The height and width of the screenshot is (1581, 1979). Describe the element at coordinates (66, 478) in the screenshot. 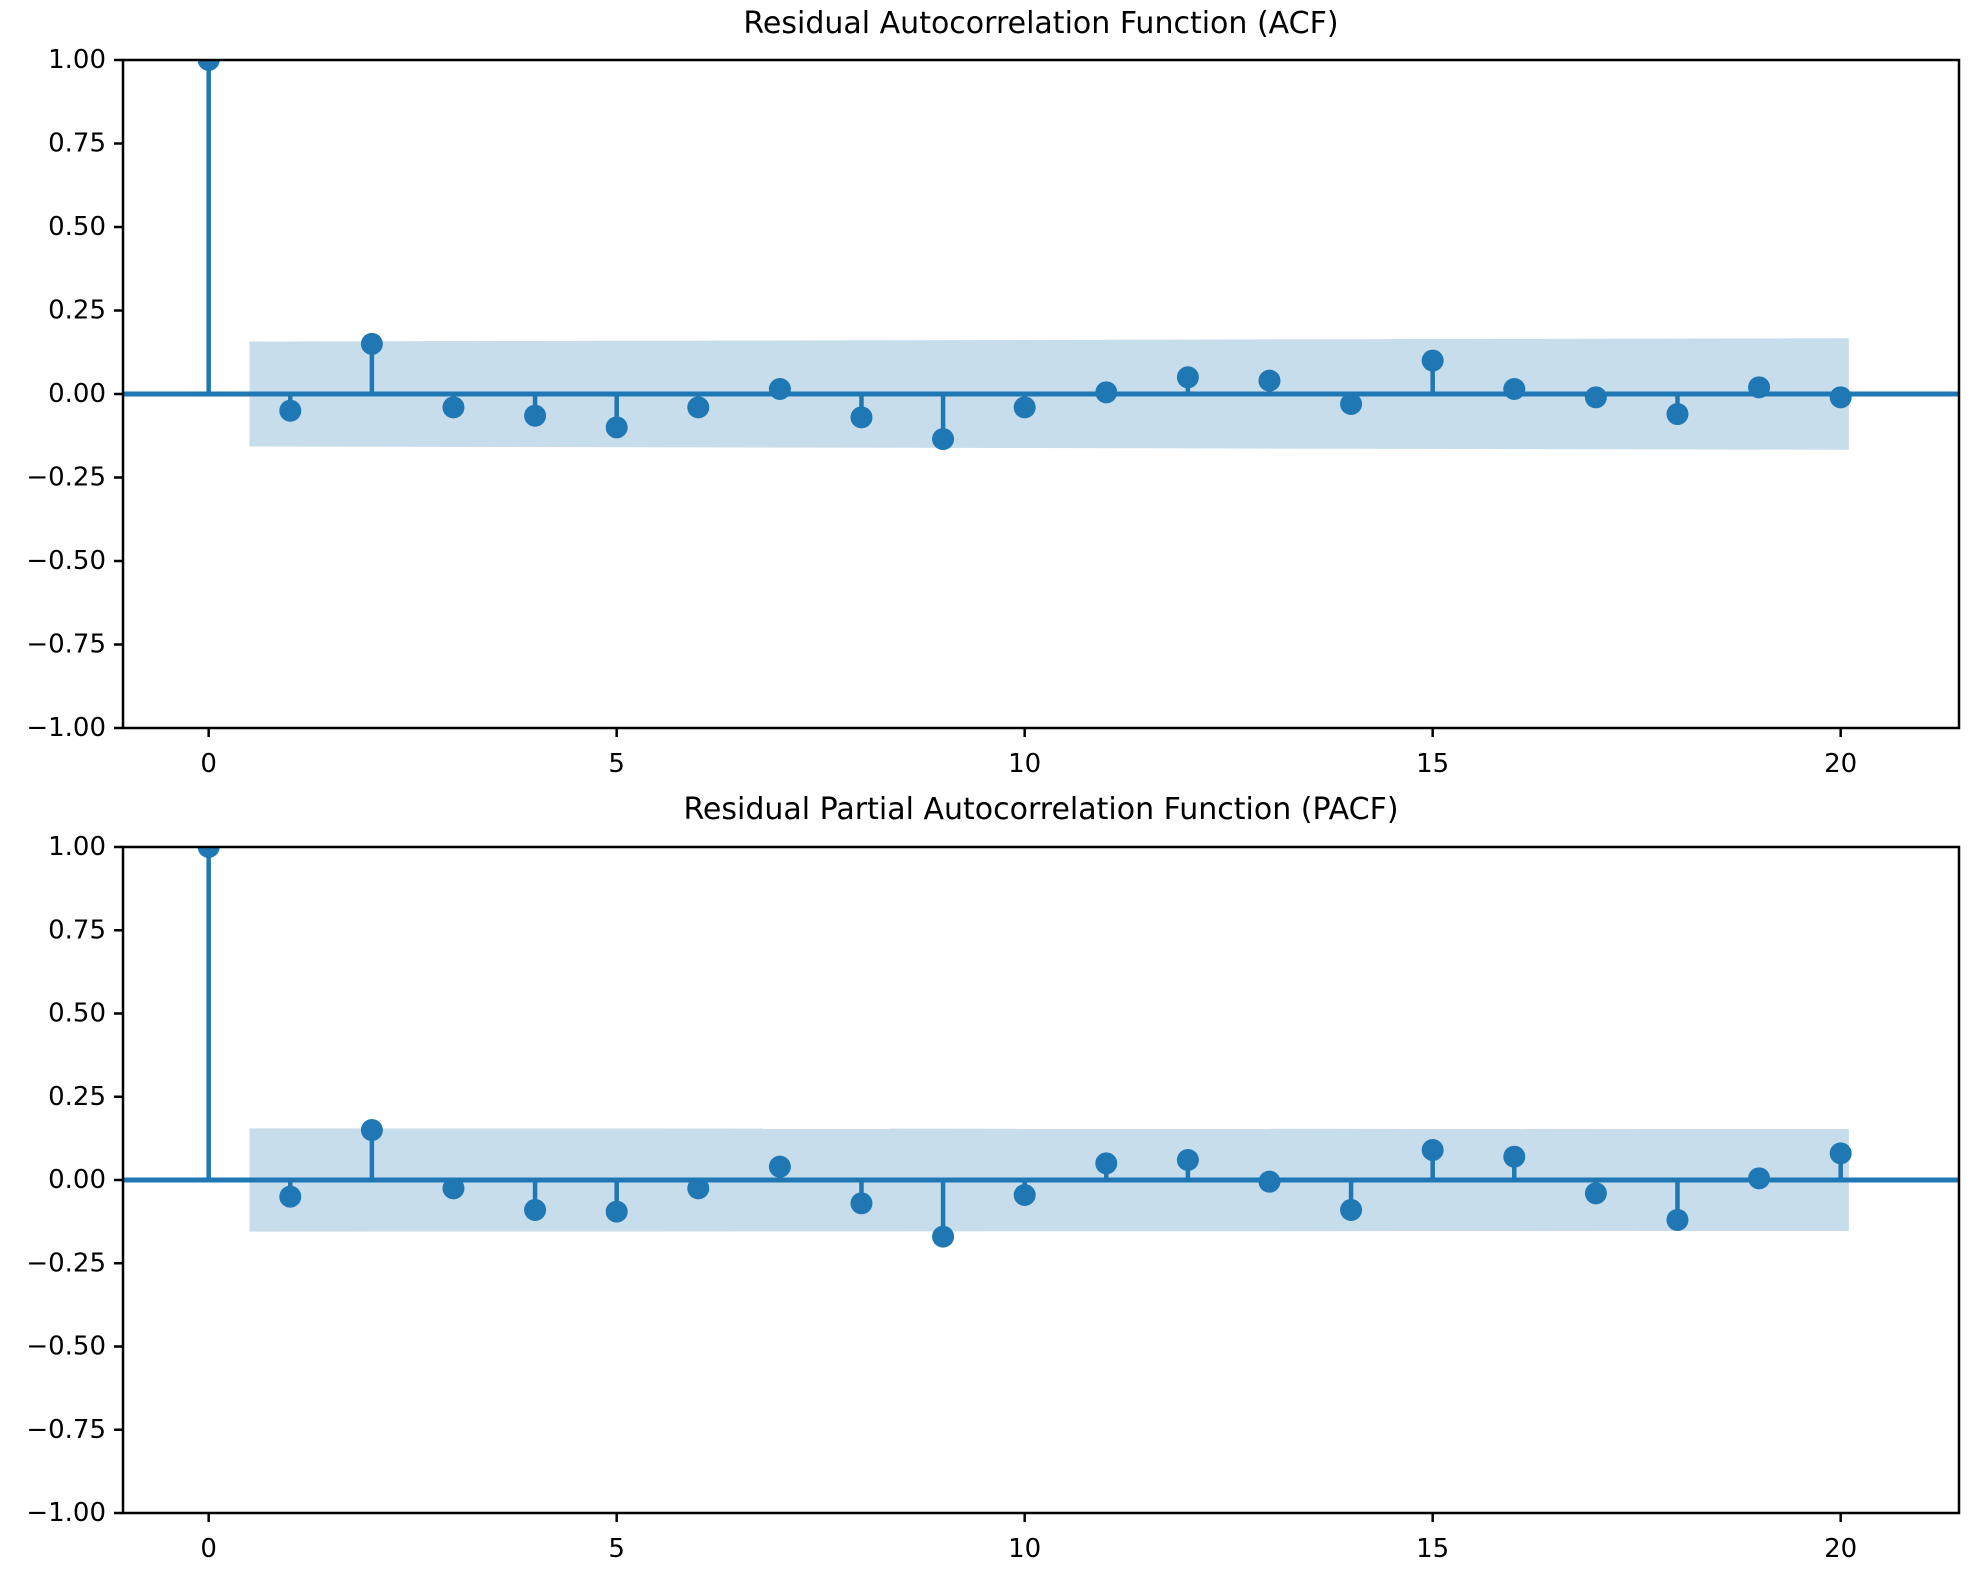

I see `acf-y-tick-label: −0.25` at that location.